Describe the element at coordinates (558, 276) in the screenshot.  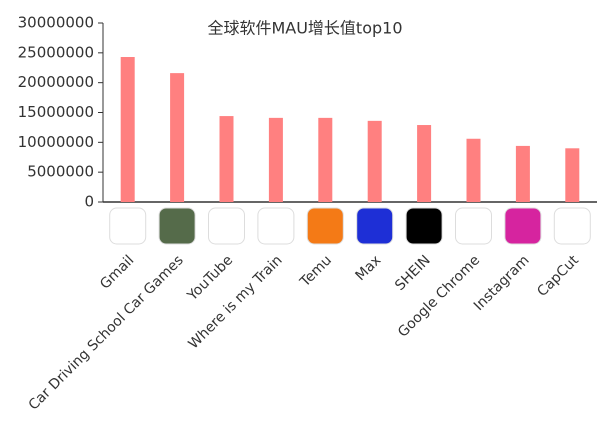
I see `x-tick-label: CapCut` at that location.